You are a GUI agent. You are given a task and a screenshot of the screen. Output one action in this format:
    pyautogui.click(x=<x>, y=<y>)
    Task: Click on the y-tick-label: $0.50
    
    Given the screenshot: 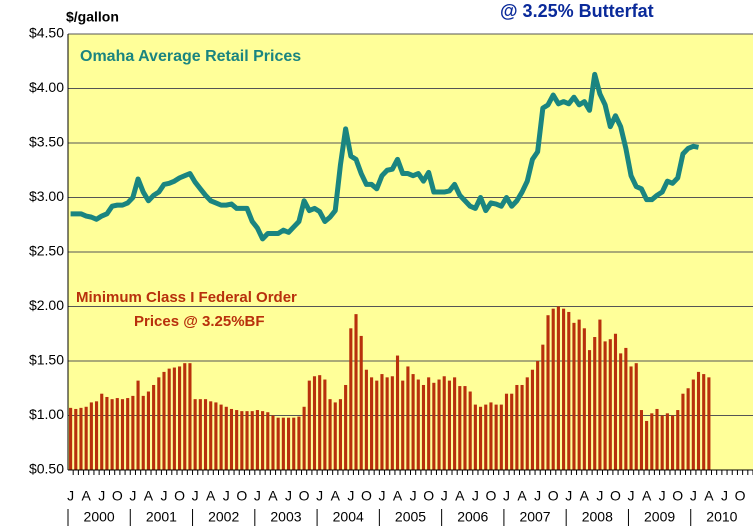 What is the action you would take?
    pyautogui.click(x=46, y=469)
    